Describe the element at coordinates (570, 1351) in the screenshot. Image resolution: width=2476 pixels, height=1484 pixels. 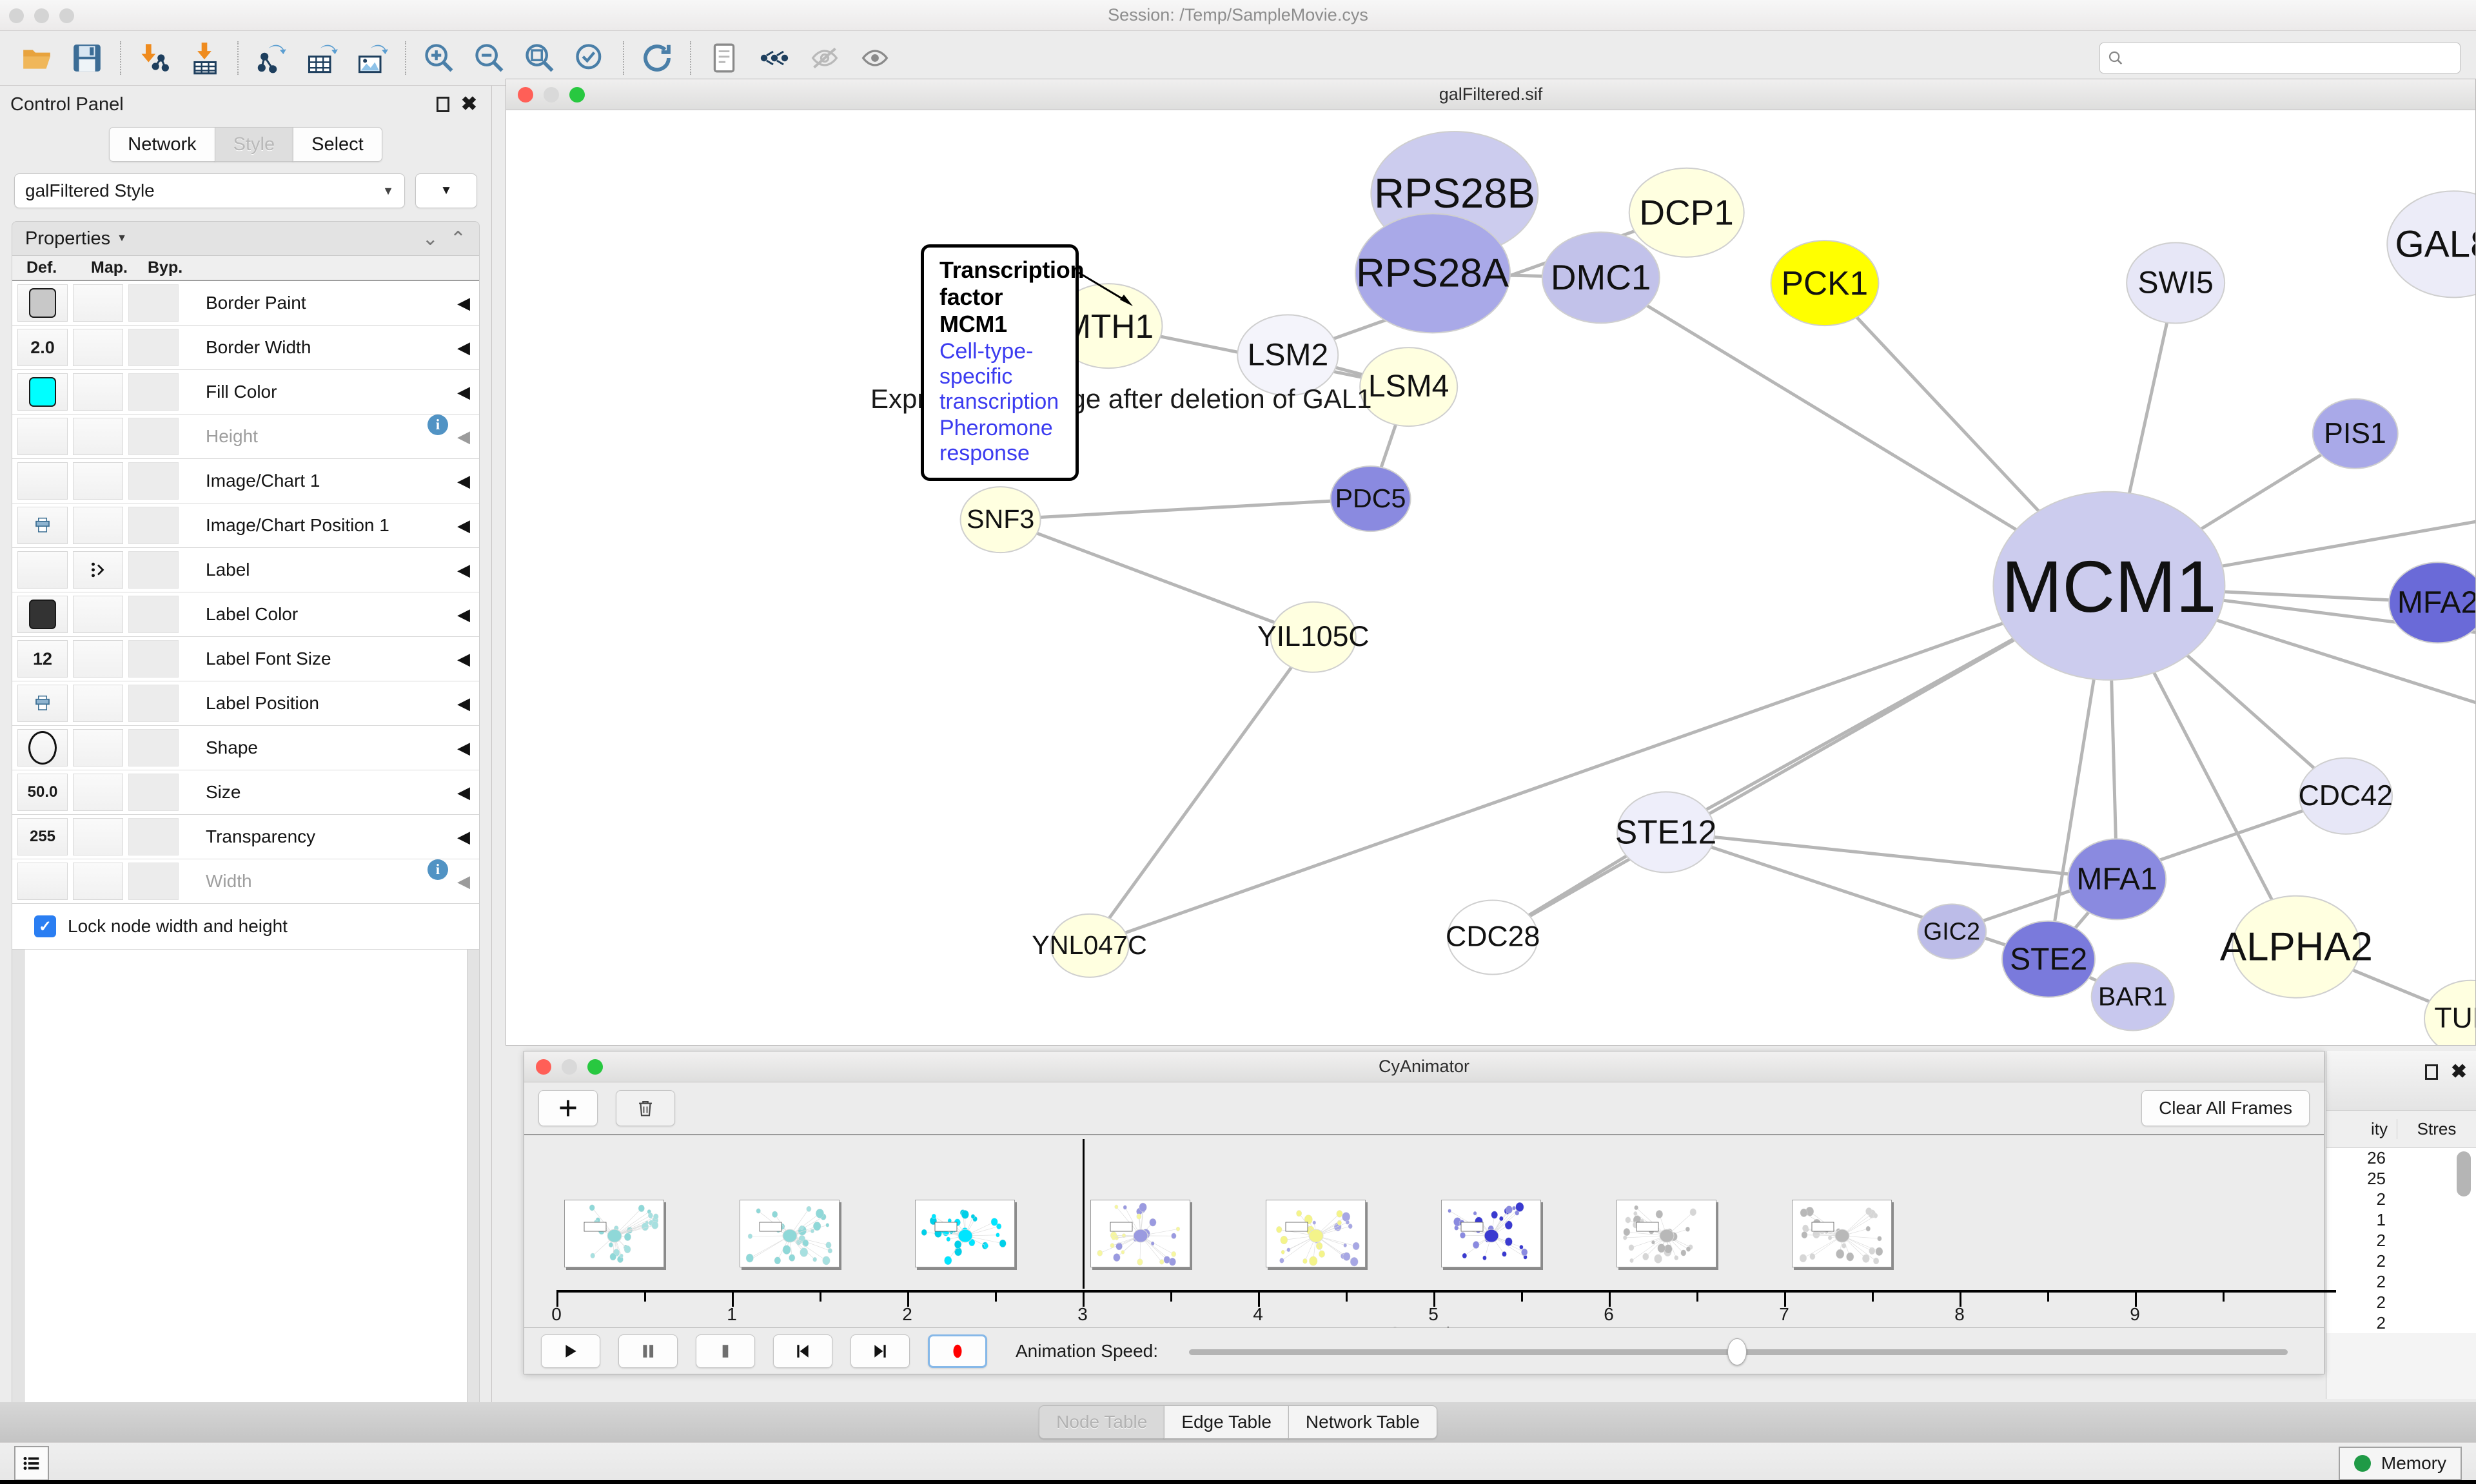
I see `play-button` at that location.